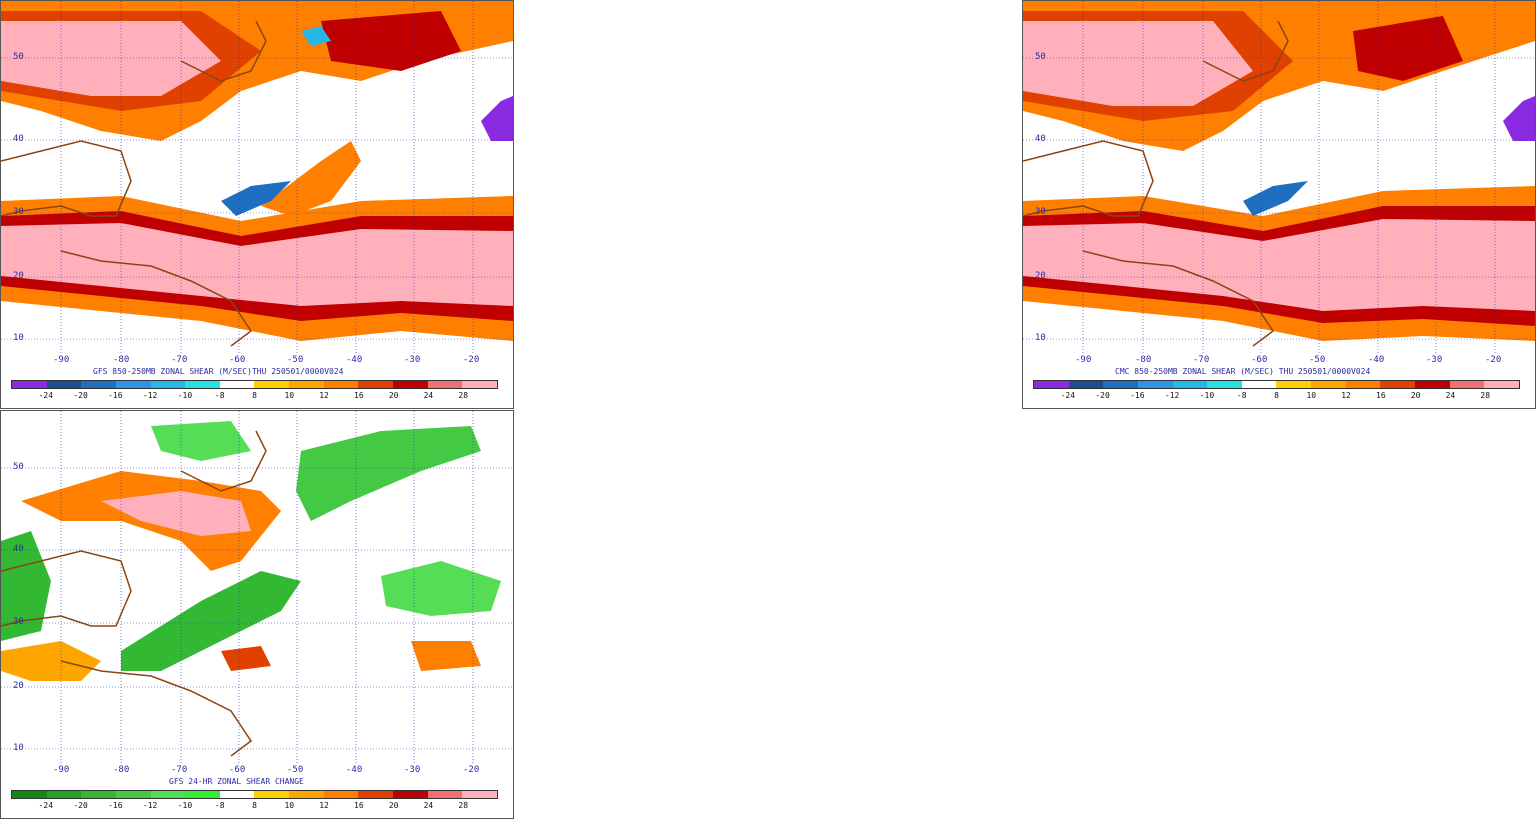  I want to click on gfs-change-map, so click(257, 587).